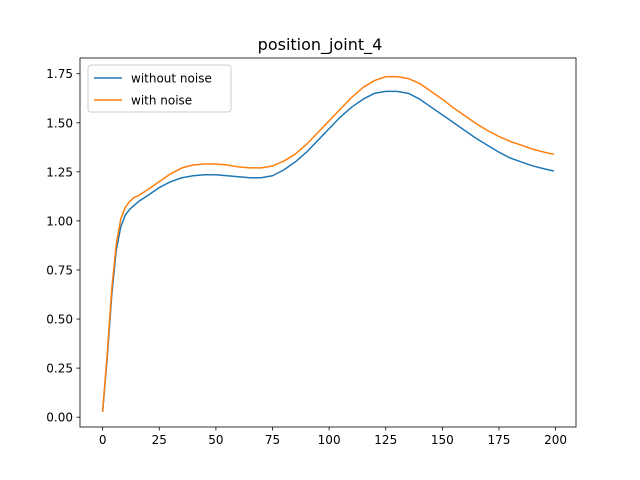 This screenshot has width=640, height=480. Describe the element at coordinates (215, 440) in the screenshot. I see `x-tick-label: 50` at that location.